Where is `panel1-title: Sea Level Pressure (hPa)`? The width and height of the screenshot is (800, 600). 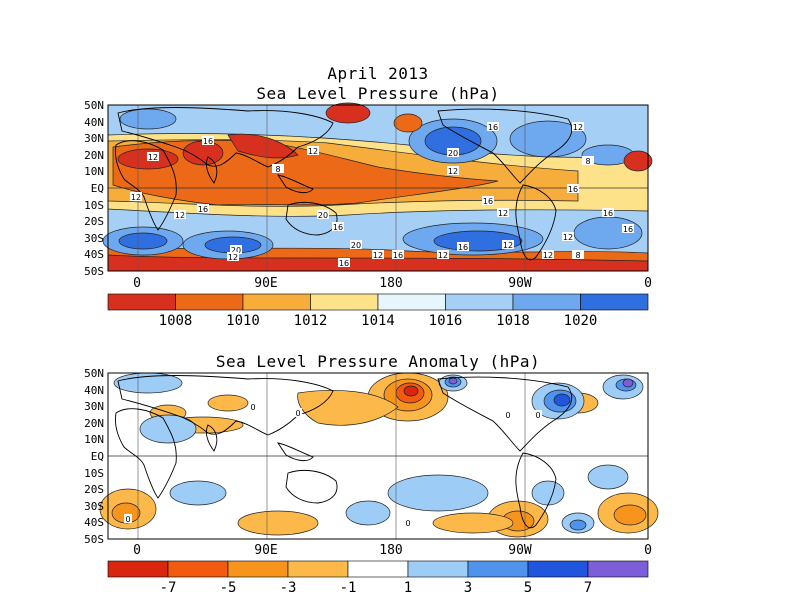 panel1-title: Sea Level Pressure (hPa) is located at coordinates (378, 93).